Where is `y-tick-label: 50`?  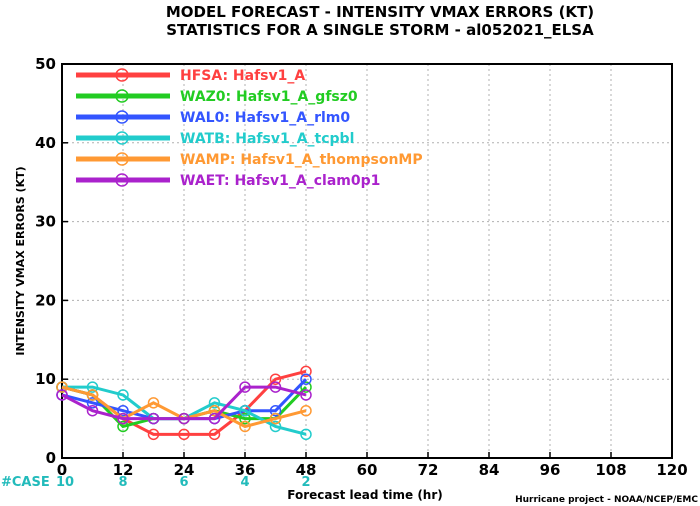 y-tick-label: 50 is located at coordinates (45, 64).